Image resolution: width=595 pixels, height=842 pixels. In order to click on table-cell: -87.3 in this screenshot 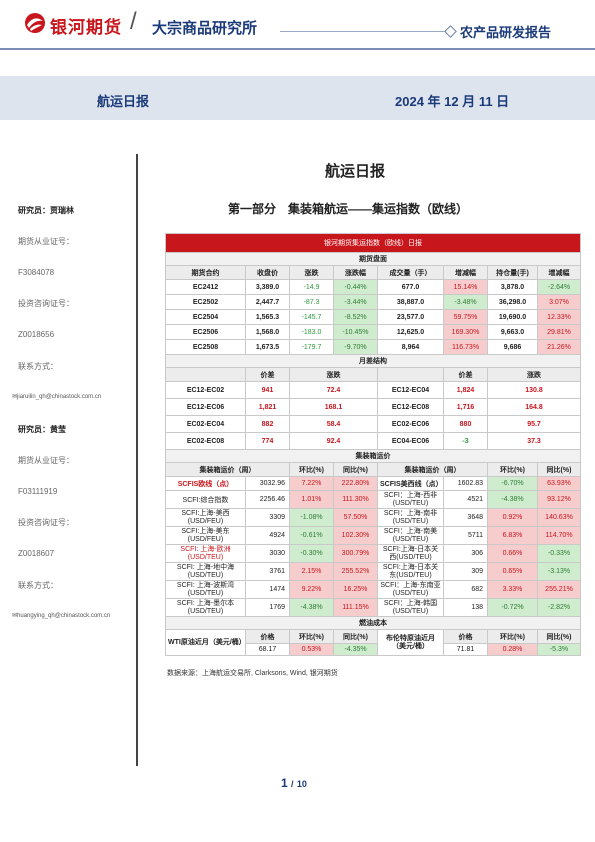, I will do `click(311, 302)`.